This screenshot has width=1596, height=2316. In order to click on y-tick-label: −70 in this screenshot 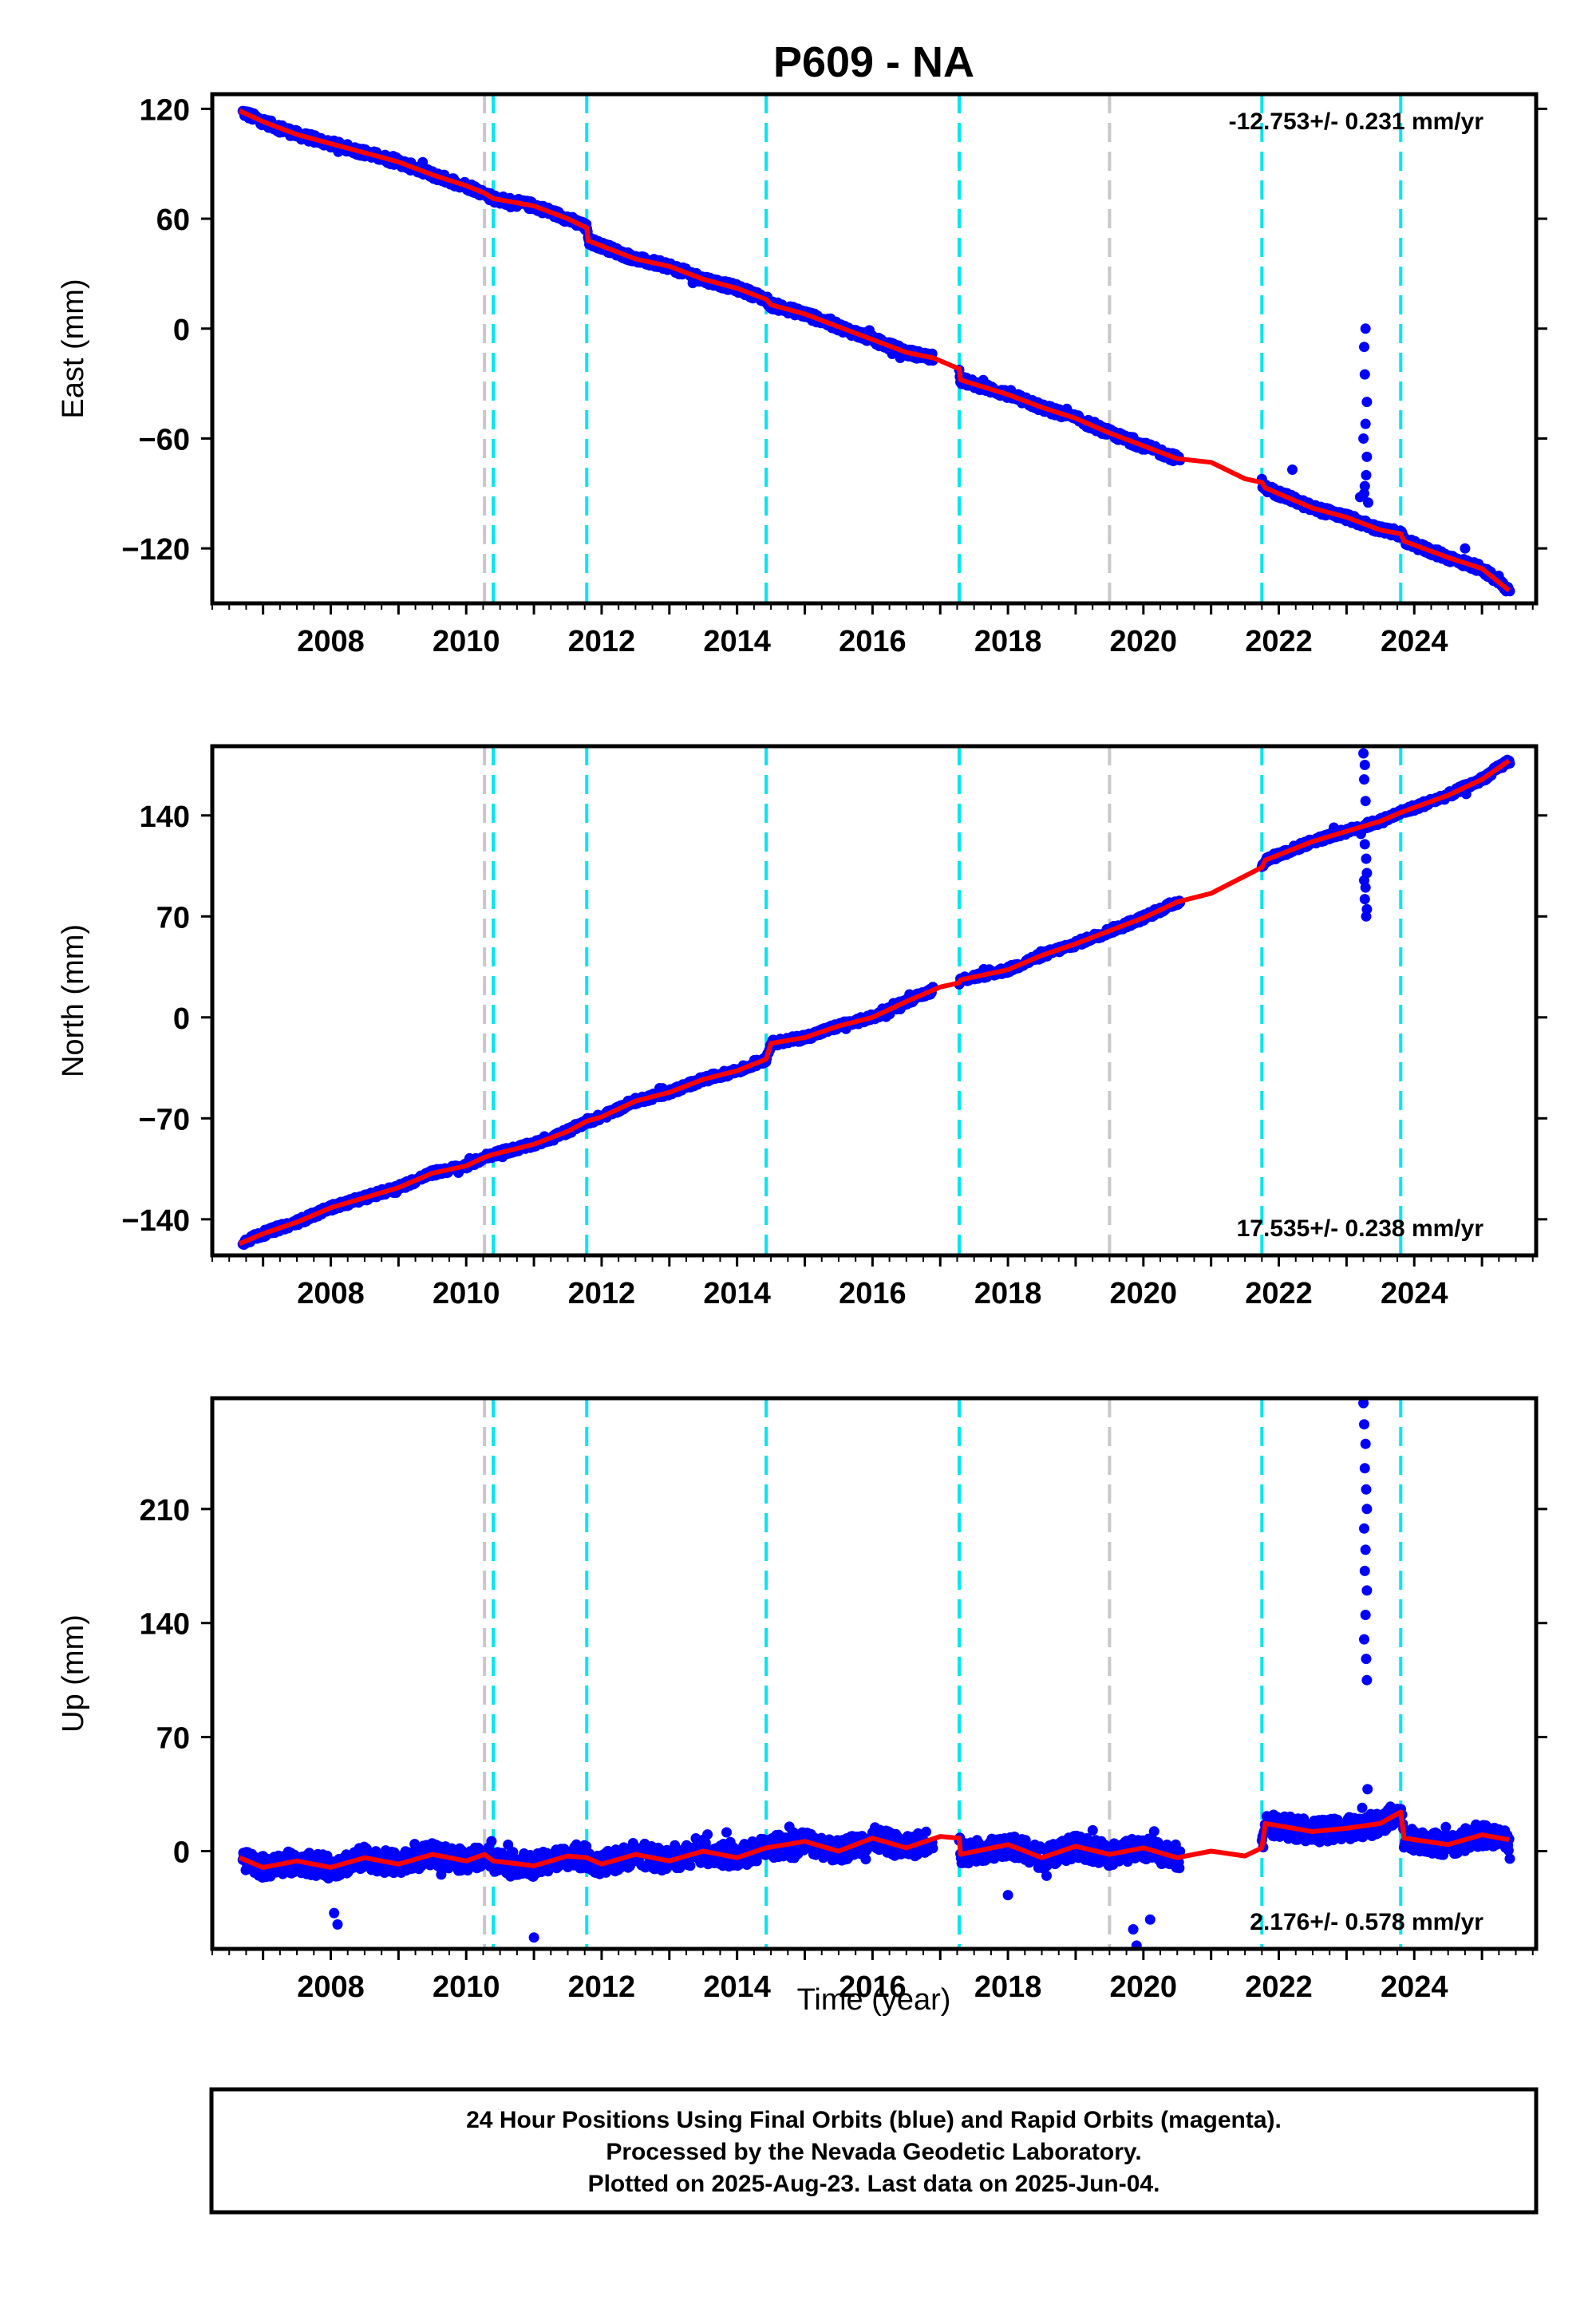, I will do `click(164, 1119)`.